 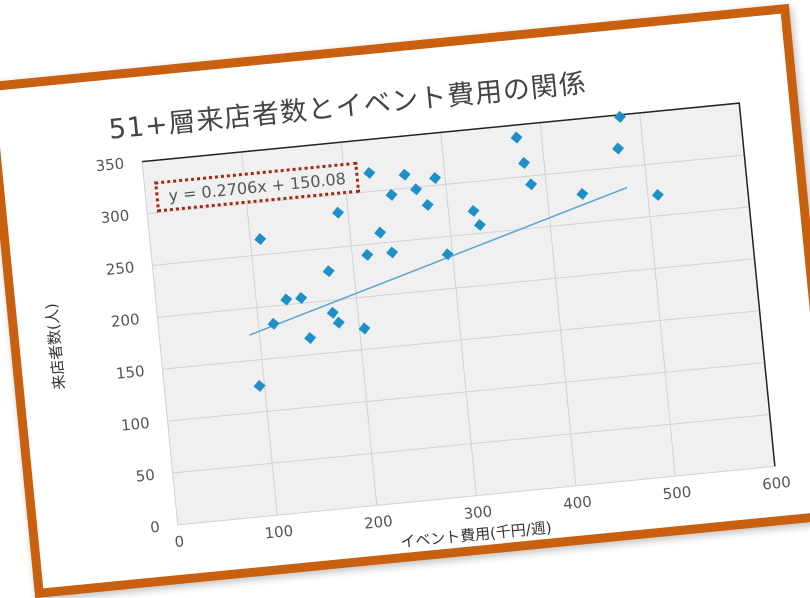 What do you see at coordinates (478, 512) in the screenshot?
I see `x-tick-label: 300` at bounding box center [478, 512].